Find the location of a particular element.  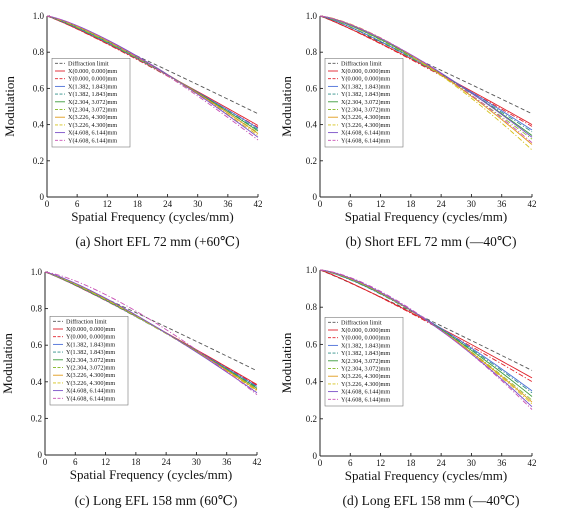

legend-entry: X(1.382, 1.843)mm is located at coordinates (92, 86).